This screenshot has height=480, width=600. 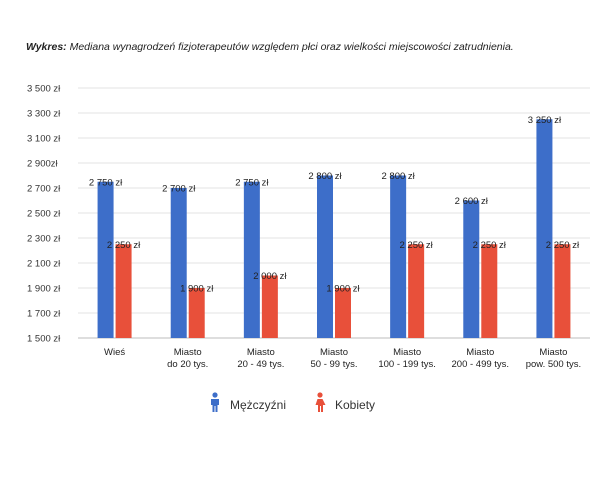 I want to click on category-label: 50 - 99 tys., so click(x=334, y=364).